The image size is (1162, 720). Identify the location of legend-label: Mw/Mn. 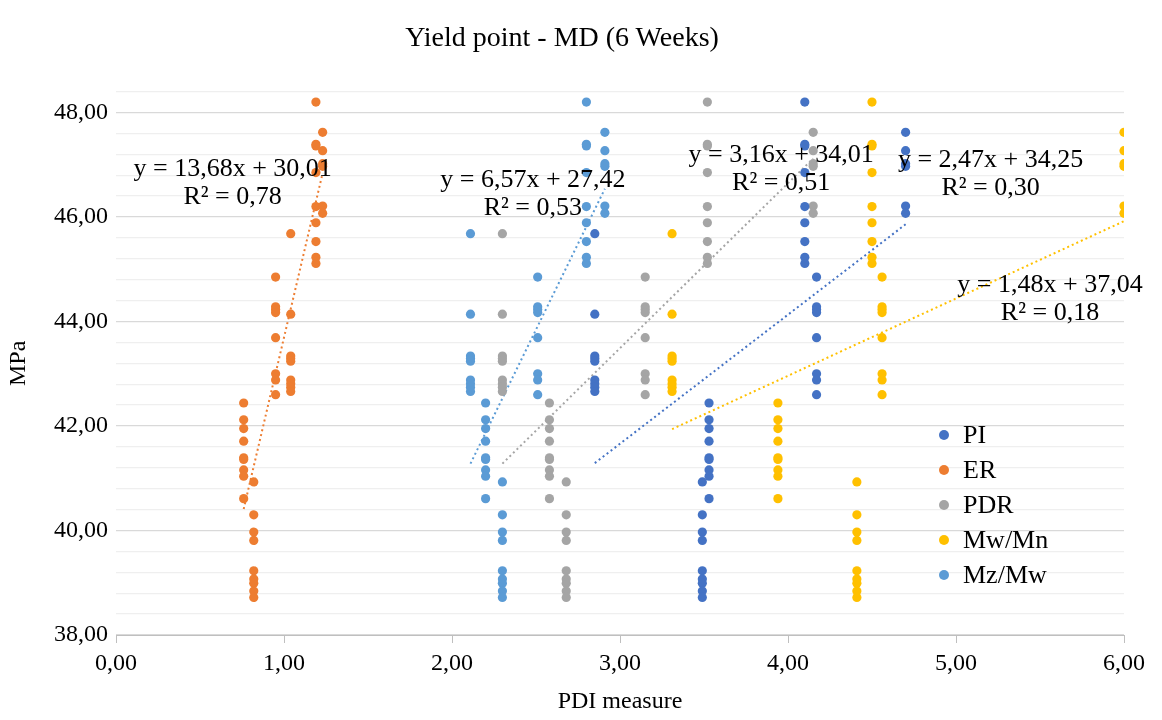
(1006, 540).